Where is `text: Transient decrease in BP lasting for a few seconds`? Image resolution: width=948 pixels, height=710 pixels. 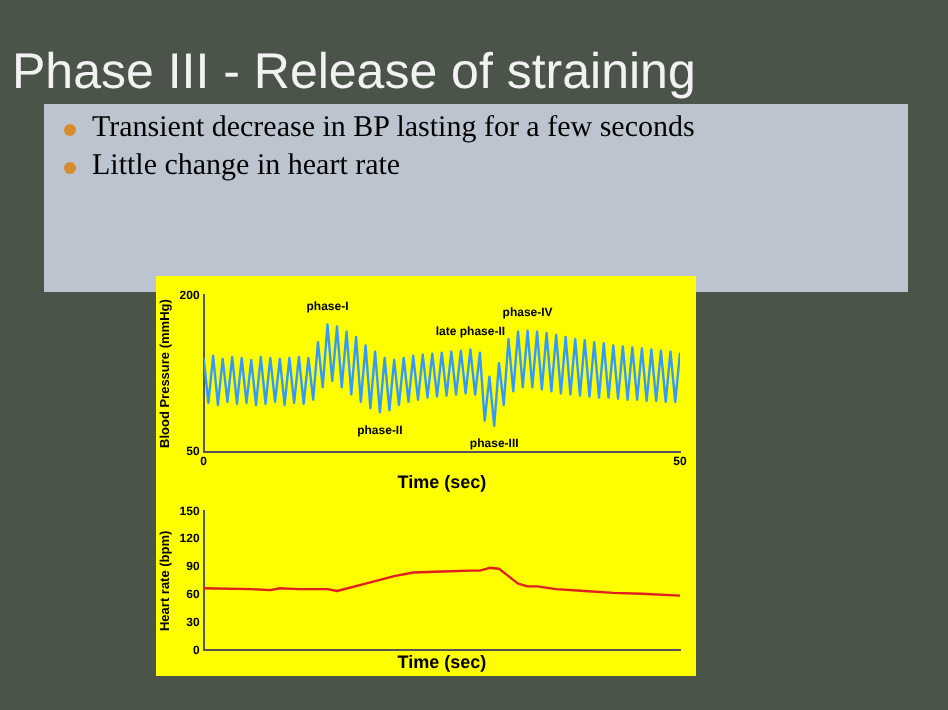
text: Transient decrease in BP lasting for a few seconds is located at coordinates (393, 129).